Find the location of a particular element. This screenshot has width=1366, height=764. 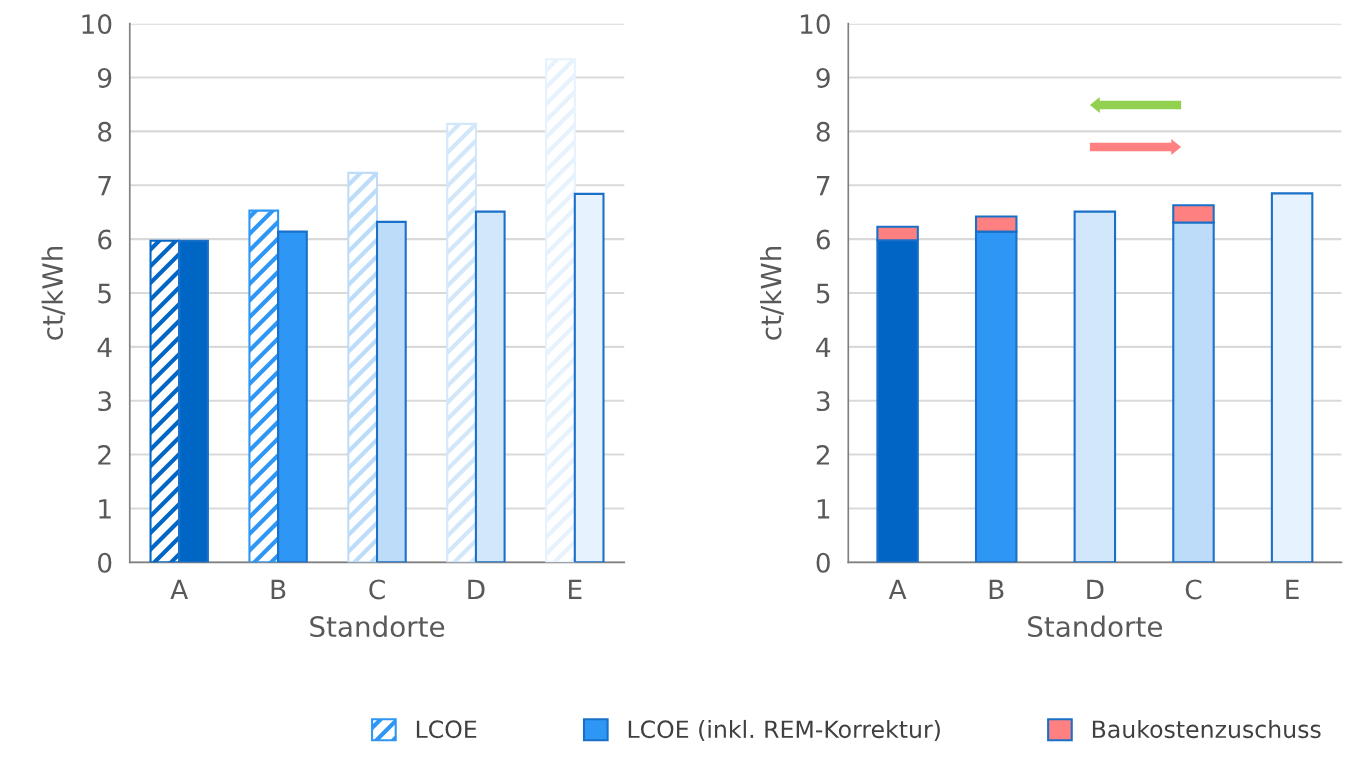

legend-label: Baukostenzuschuss is located at coordinates (1206, 729).